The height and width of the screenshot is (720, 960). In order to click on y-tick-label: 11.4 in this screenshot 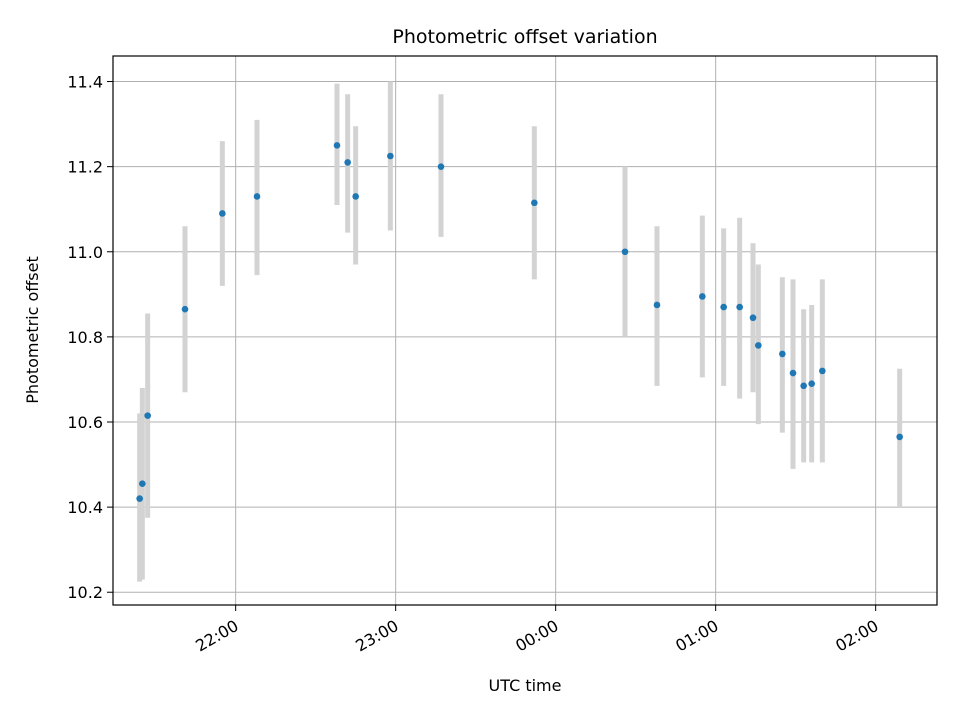, I will do `click(85, 82)`.